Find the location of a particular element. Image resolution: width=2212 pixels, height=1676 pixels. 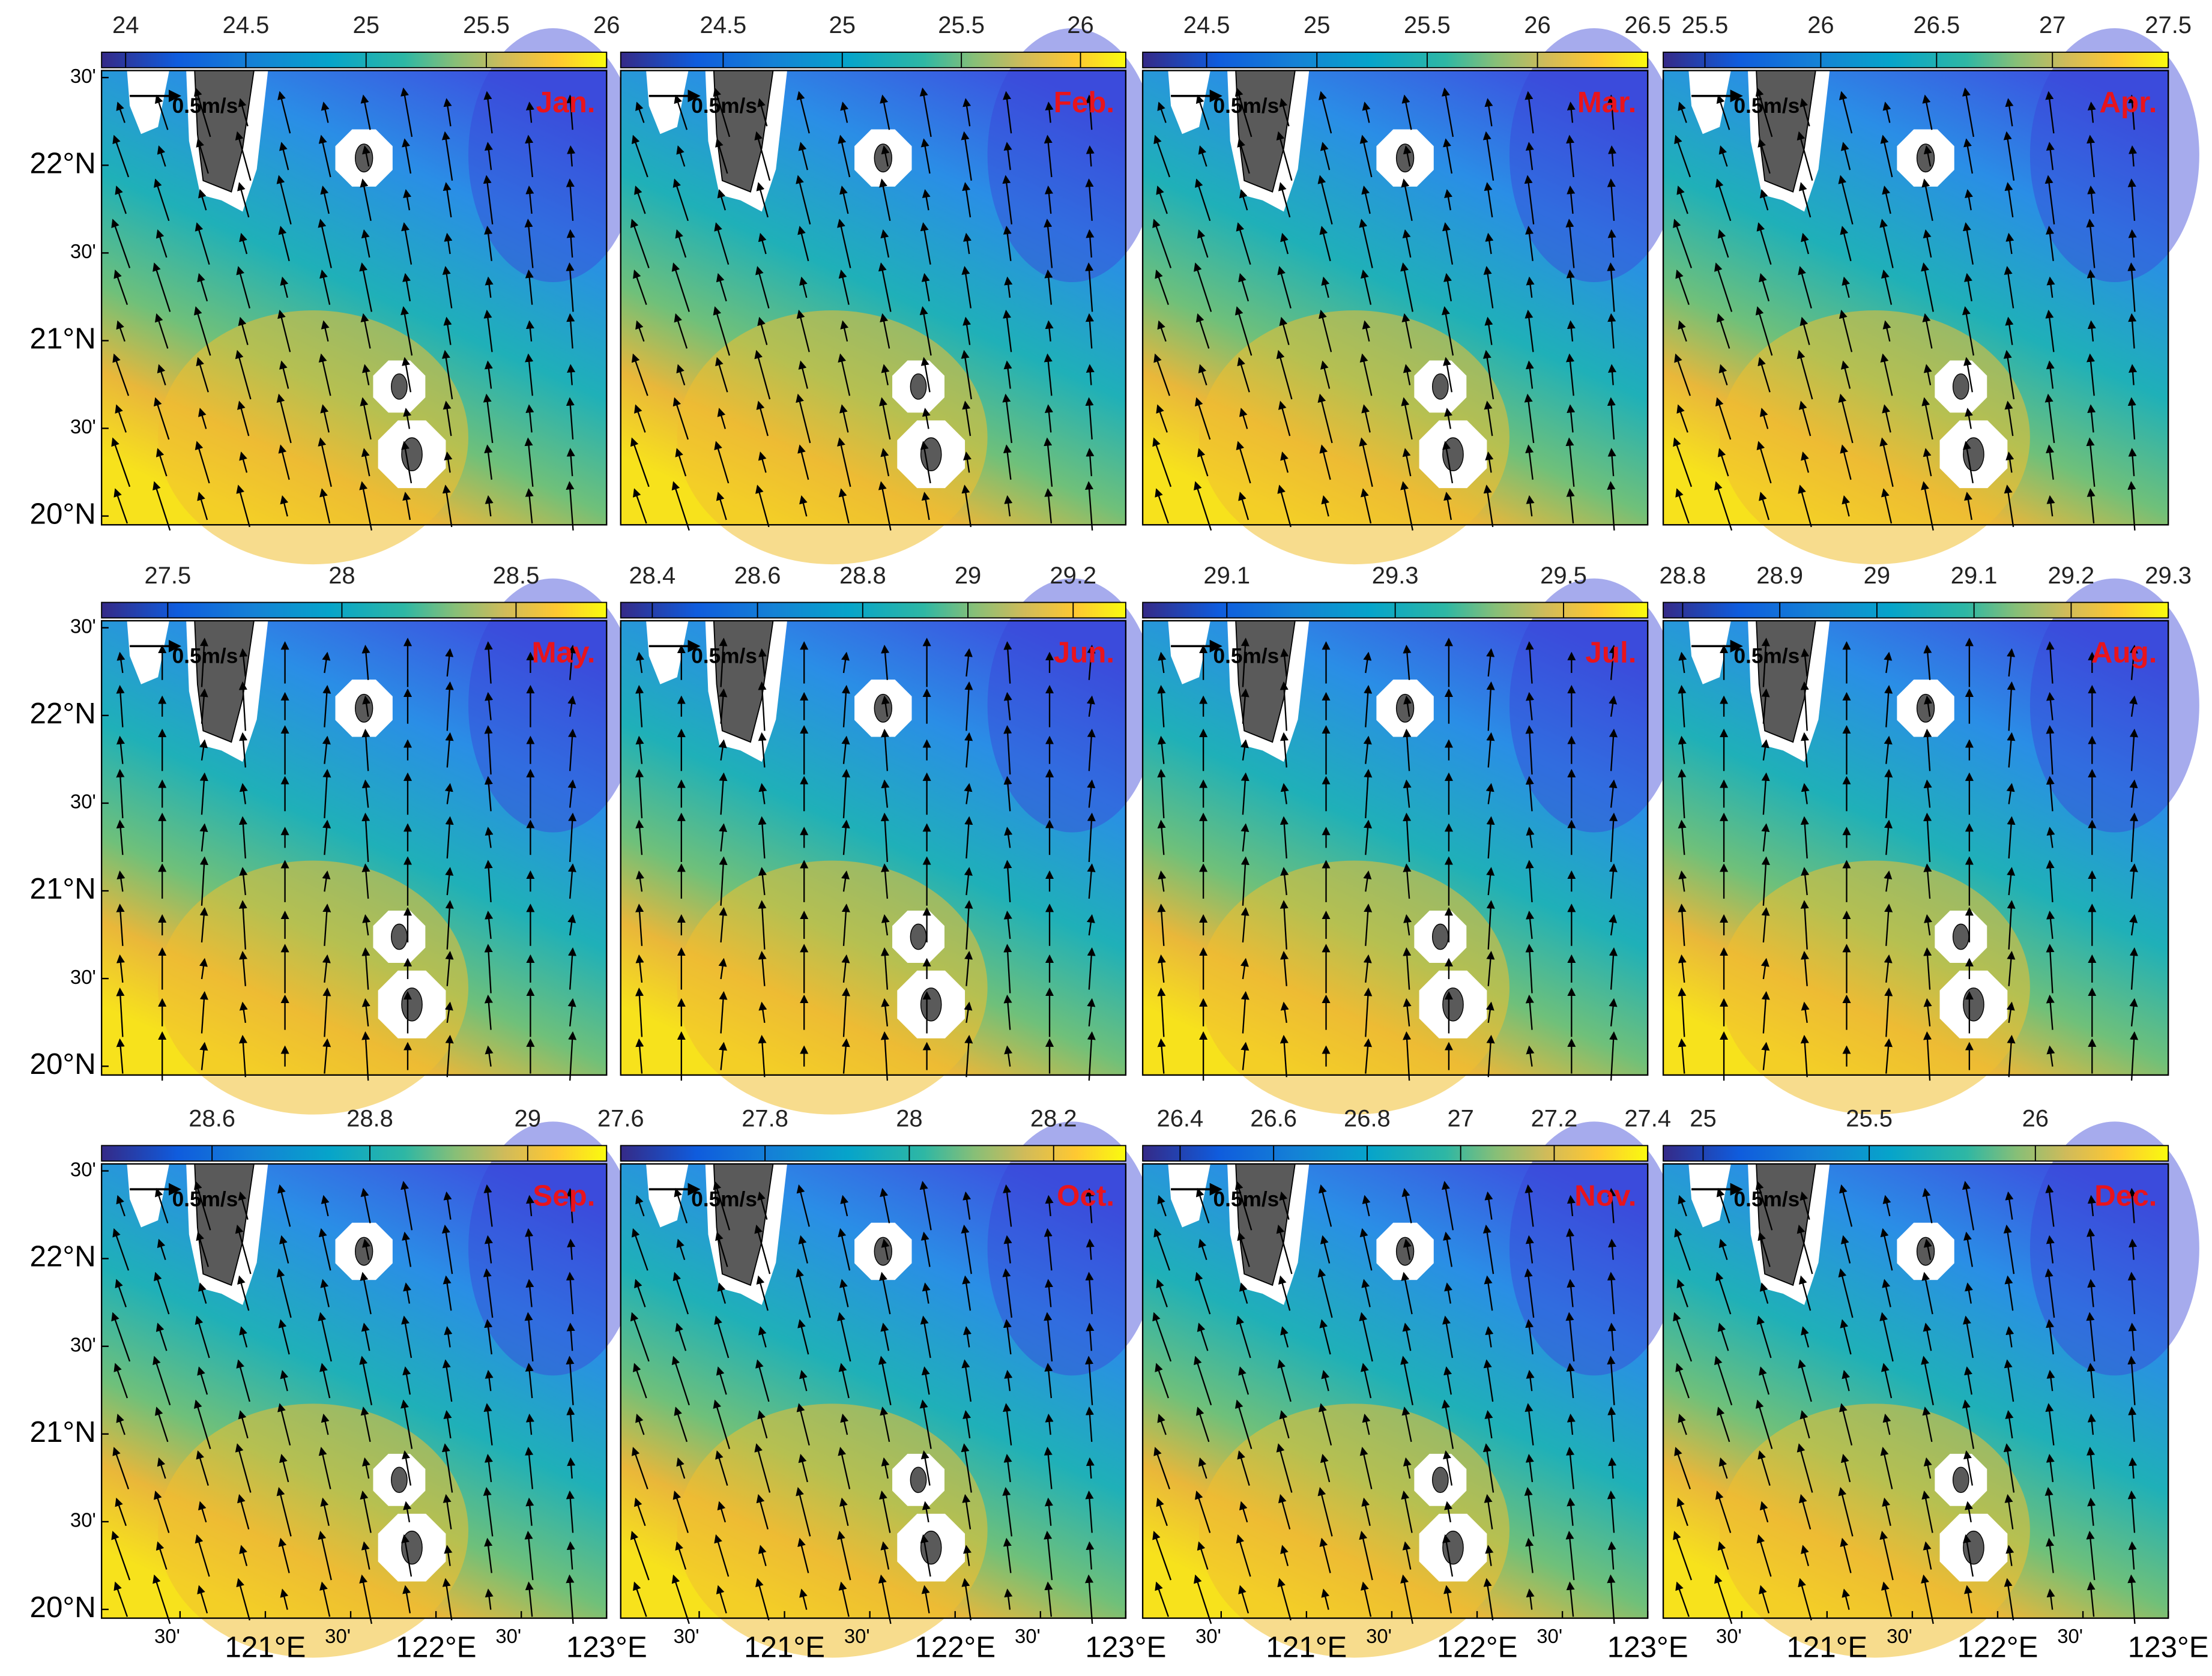

map-panel: 0.5m/s Aug. 28.8 28.9 29 29.1 29.2 29.3 is located at coordinates (1930, 838).